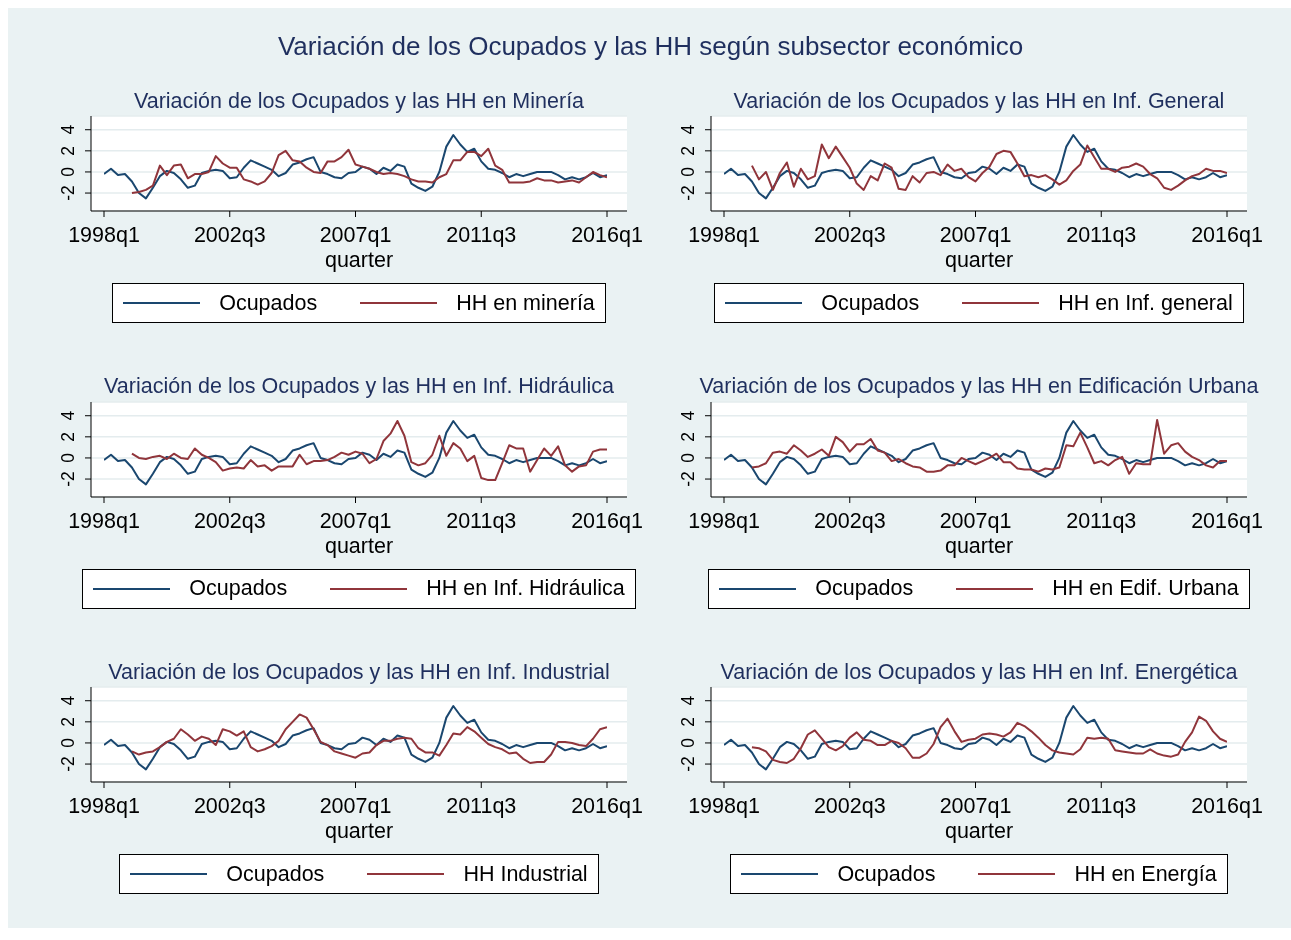 This screenshot has height=940, width=1291. Describe the element at coordinates (359, 386) in the screenshot. I see `chart-title: Variación de los Ocupados y las HH en Inf. Hidráulica` at that location.